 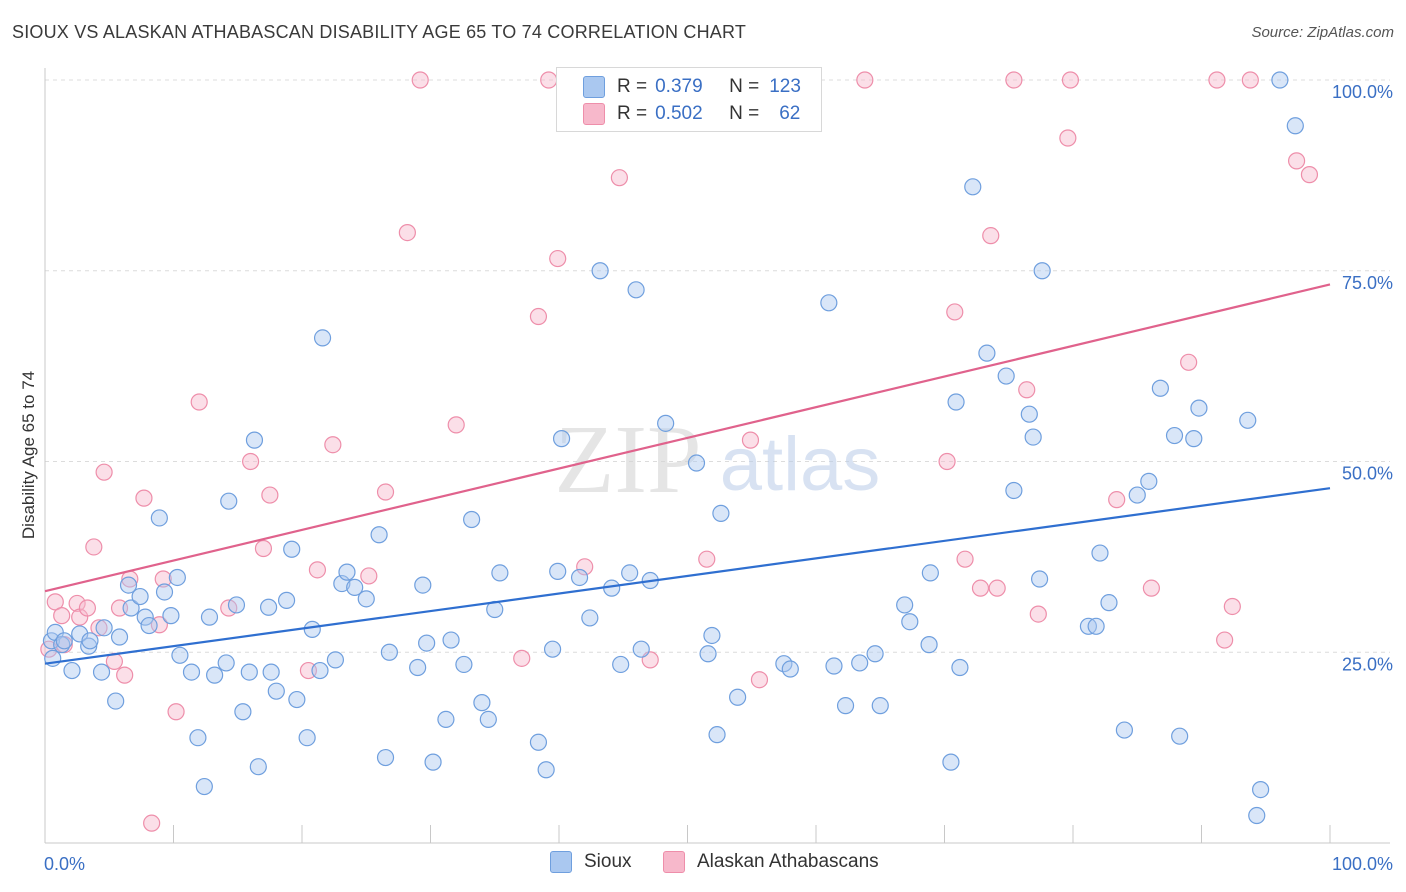 I want to click on y-tick-label: 75.0%, so click(x=1367, y=283).